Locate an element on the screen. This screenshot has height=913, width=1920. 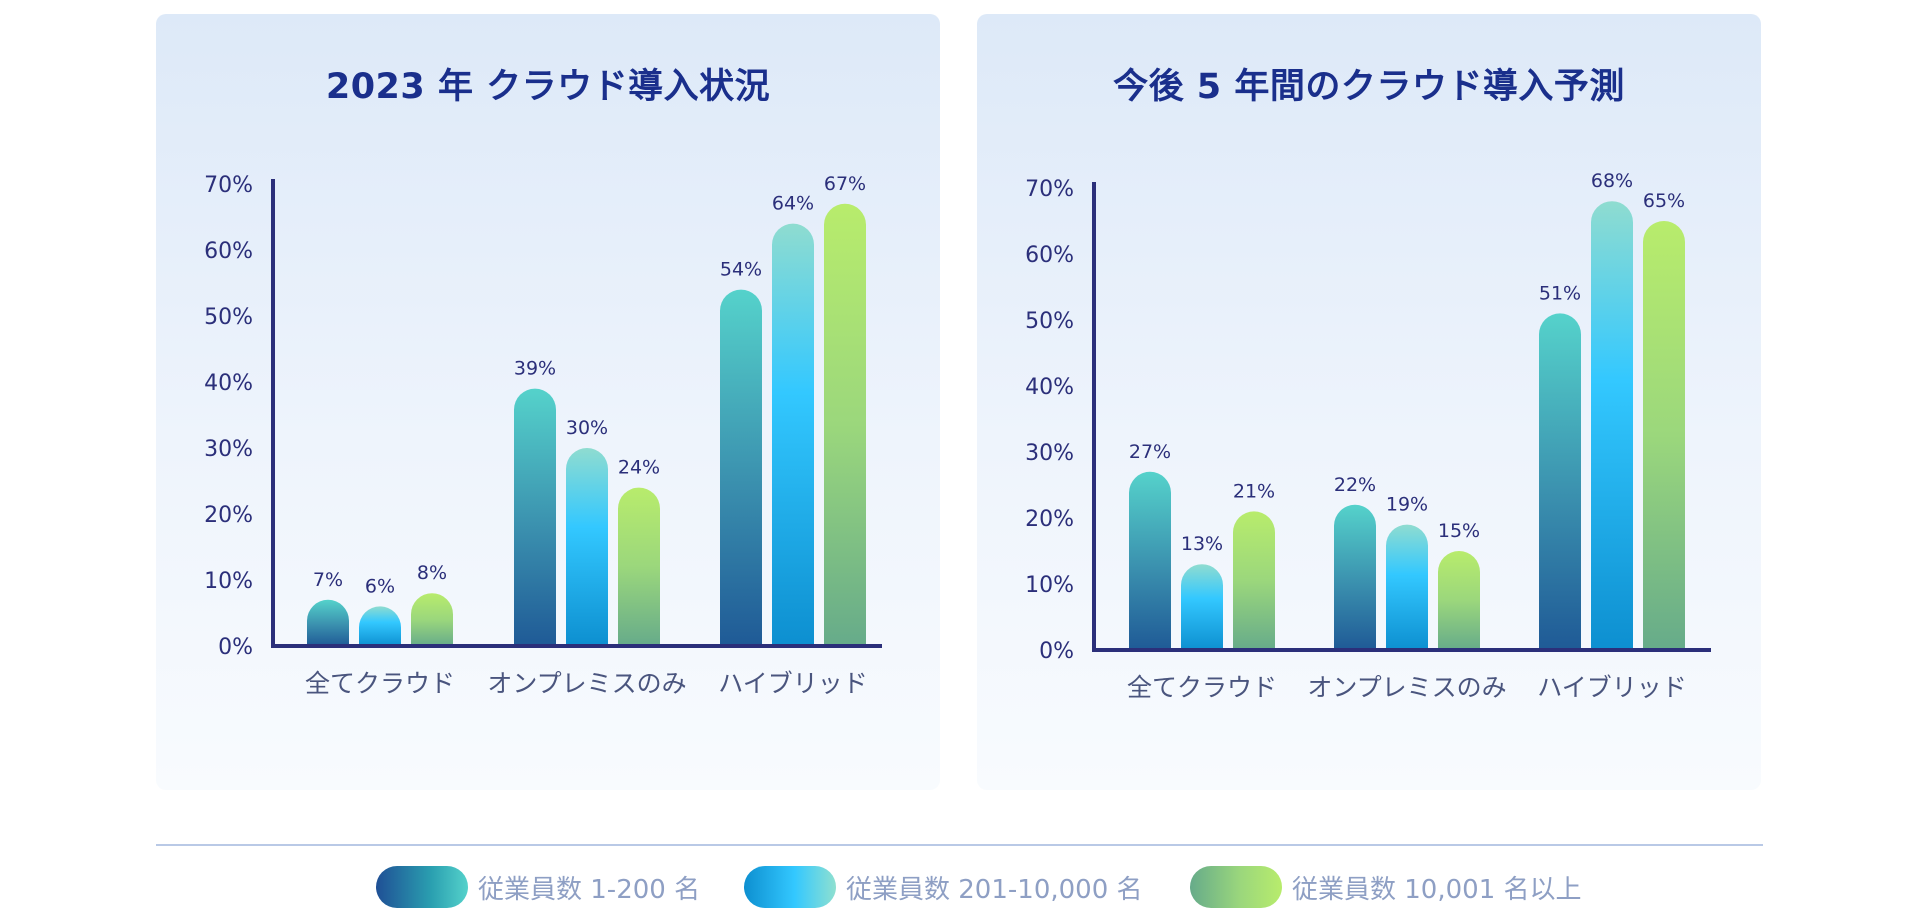
data-label: 54% is located at coordinates (741, 270).